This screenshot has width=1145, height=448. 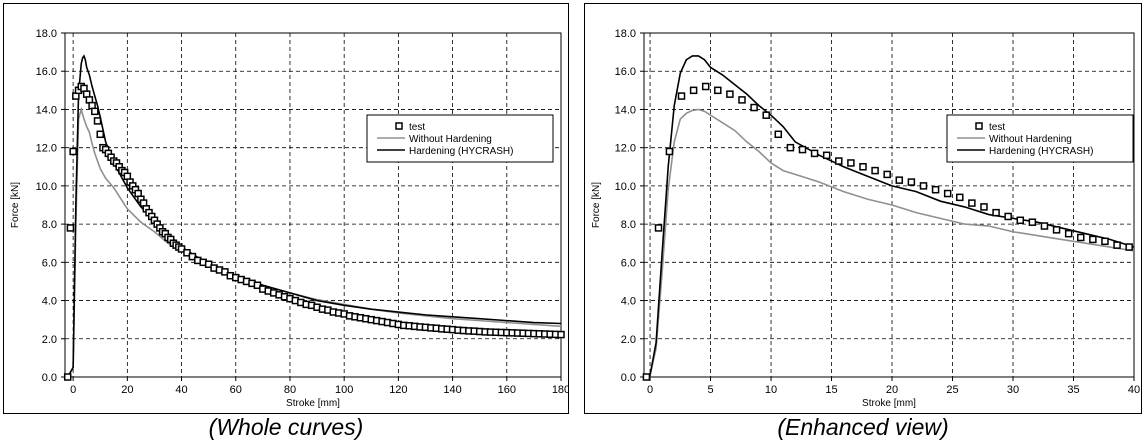 What do you see at coordinates (290, 390) in the screenshot?
I see `x-tick-label: 80` at bounding box center [290, 390].